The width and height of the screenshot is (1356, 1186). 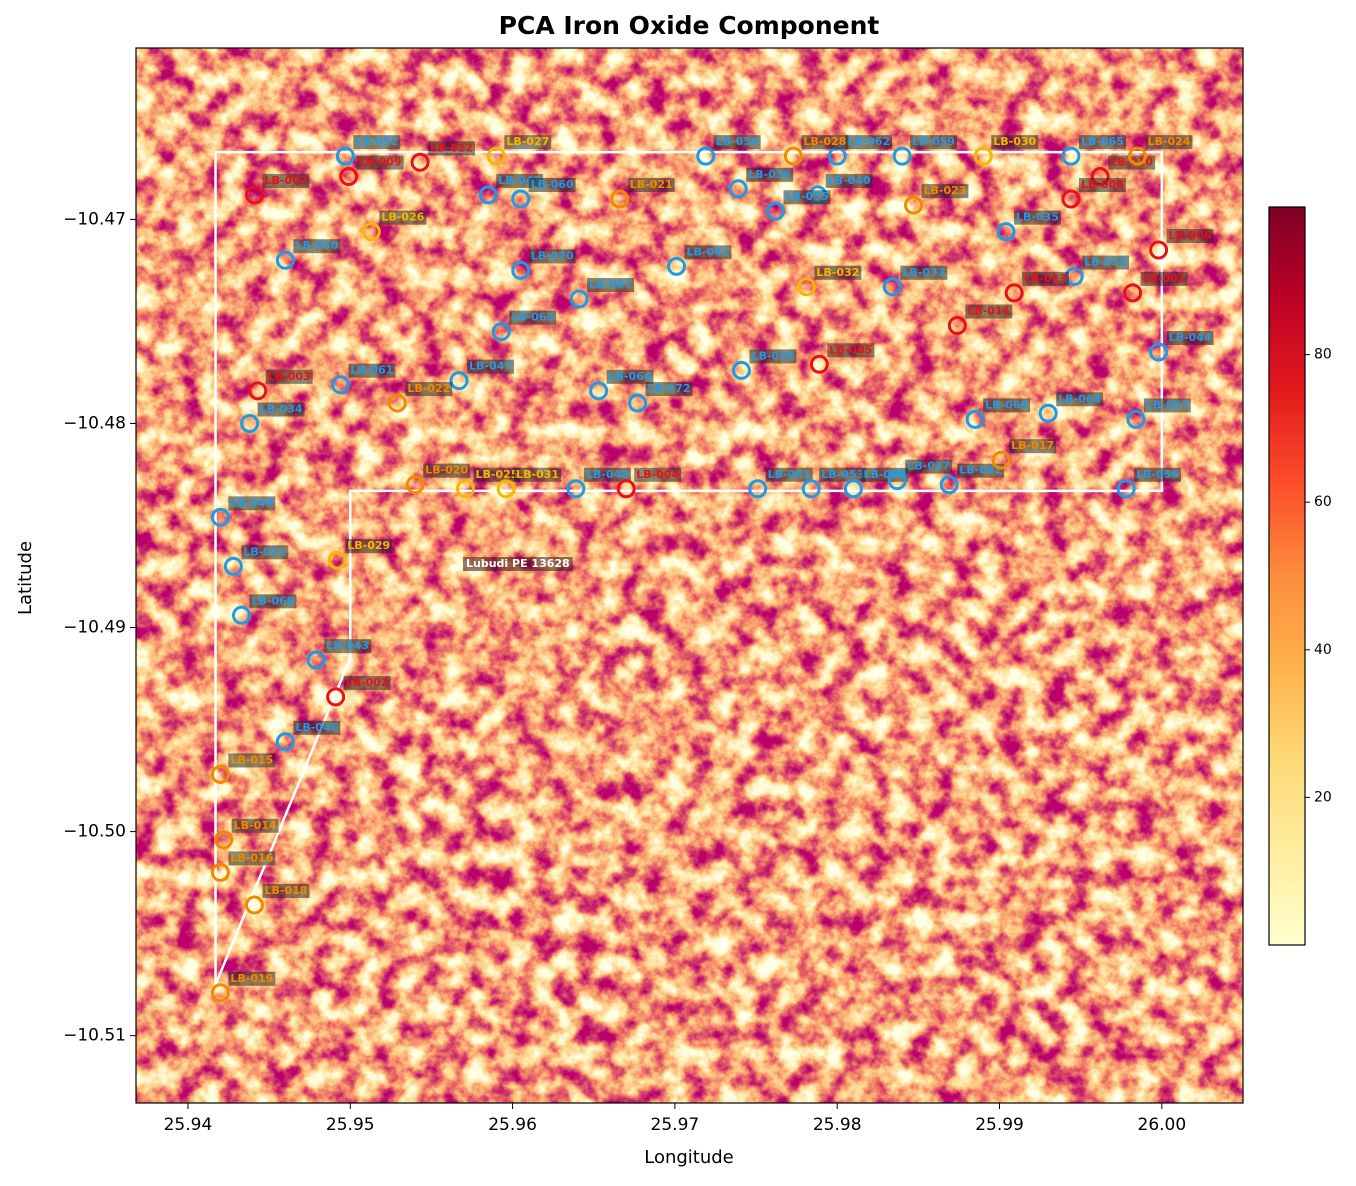 What do you see at coordinates (1162, 1125) in the screenshot?
I see `x-tick-label: 26.00` at bounding box center [1162, 1125].